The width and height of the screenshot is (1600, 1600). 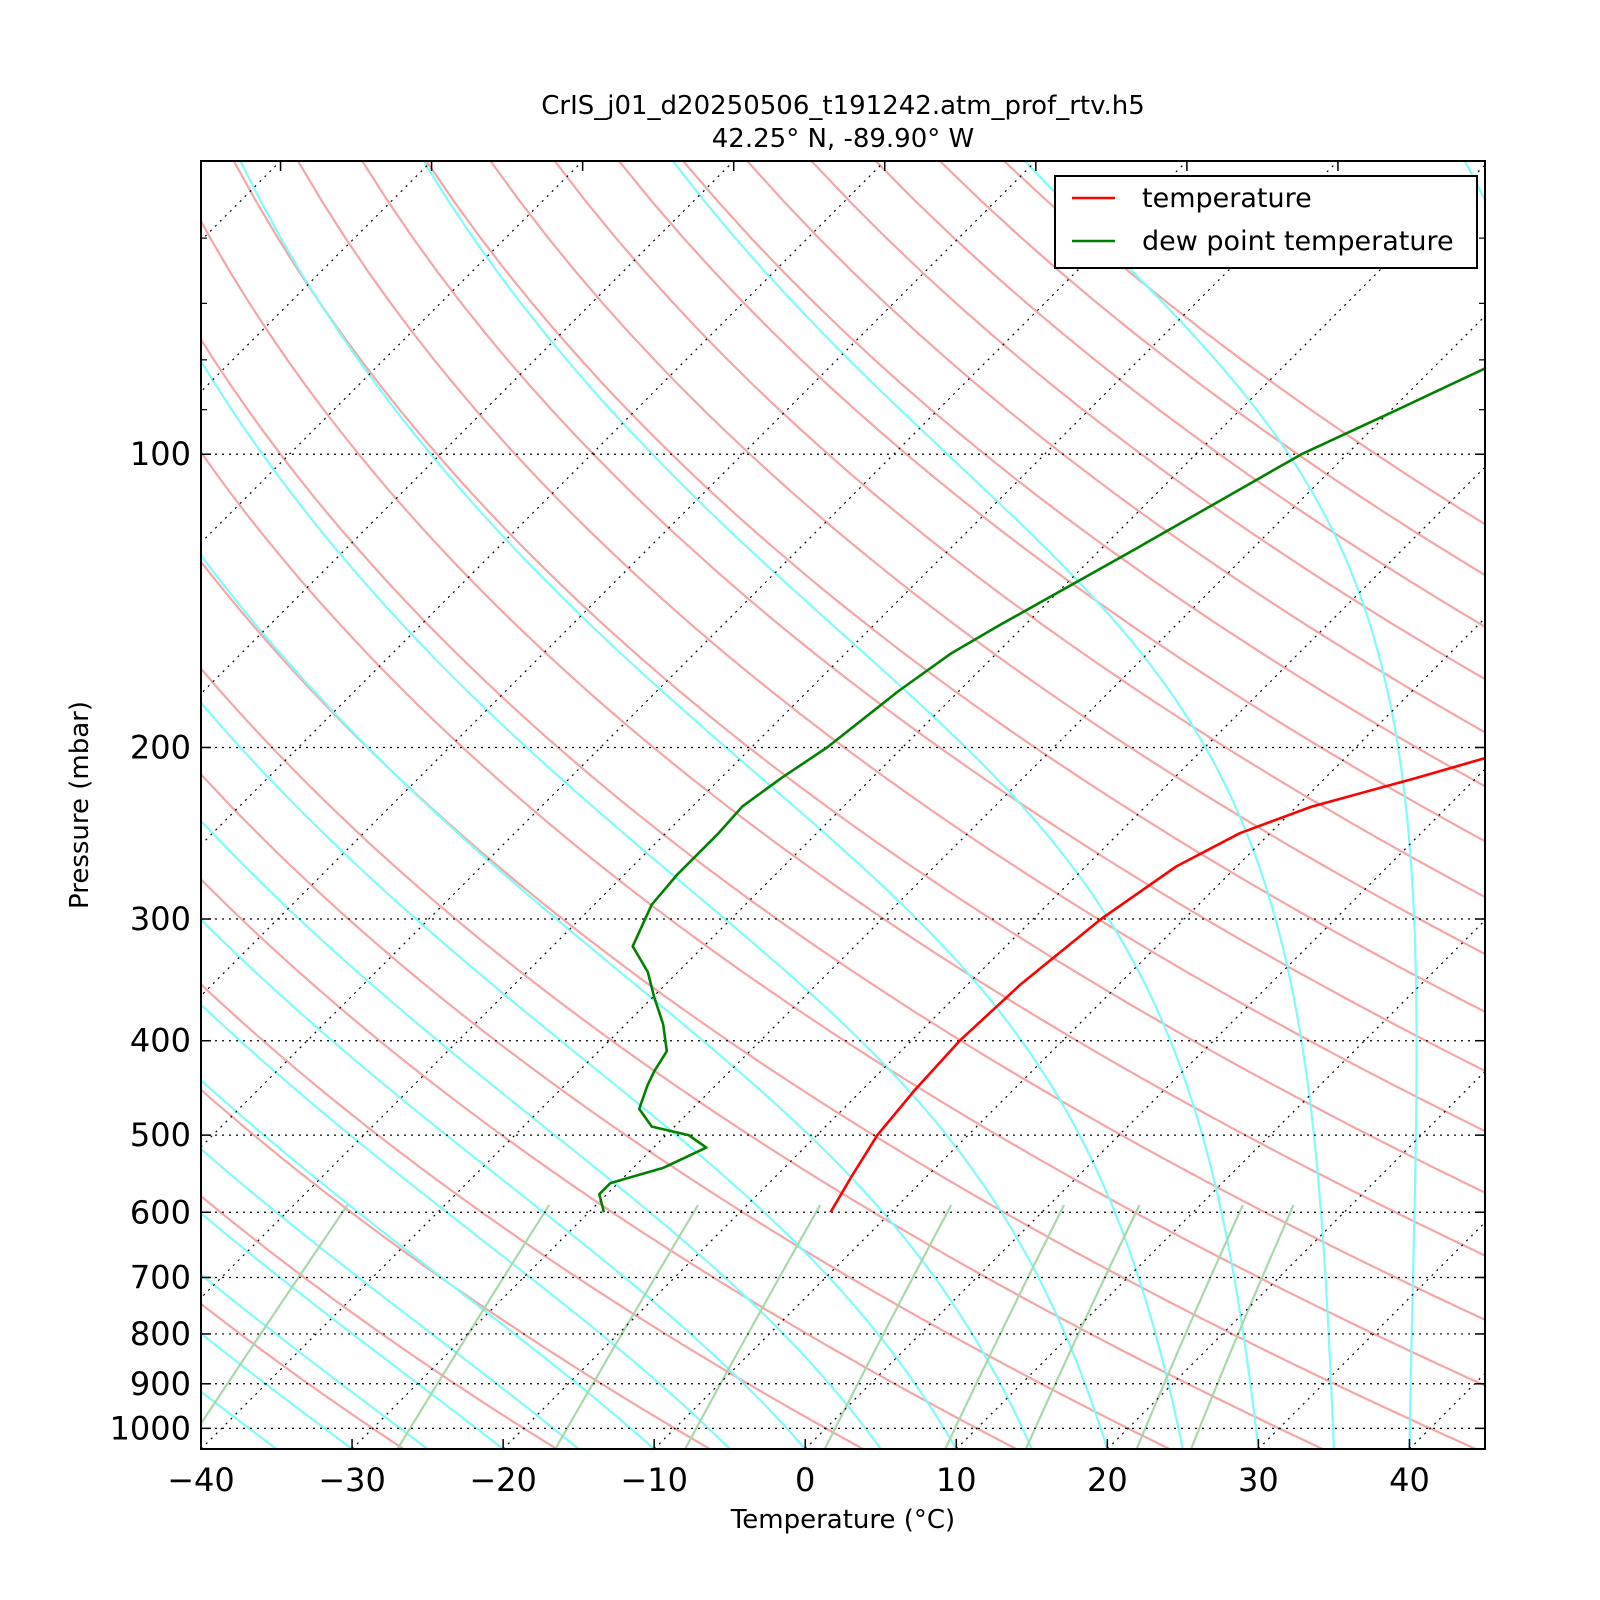 What do you see at coordinates (842, 1520) in the screenshot?
I see `x-axis-label: Temperature (°C)` at bounding box center [842, 1520].